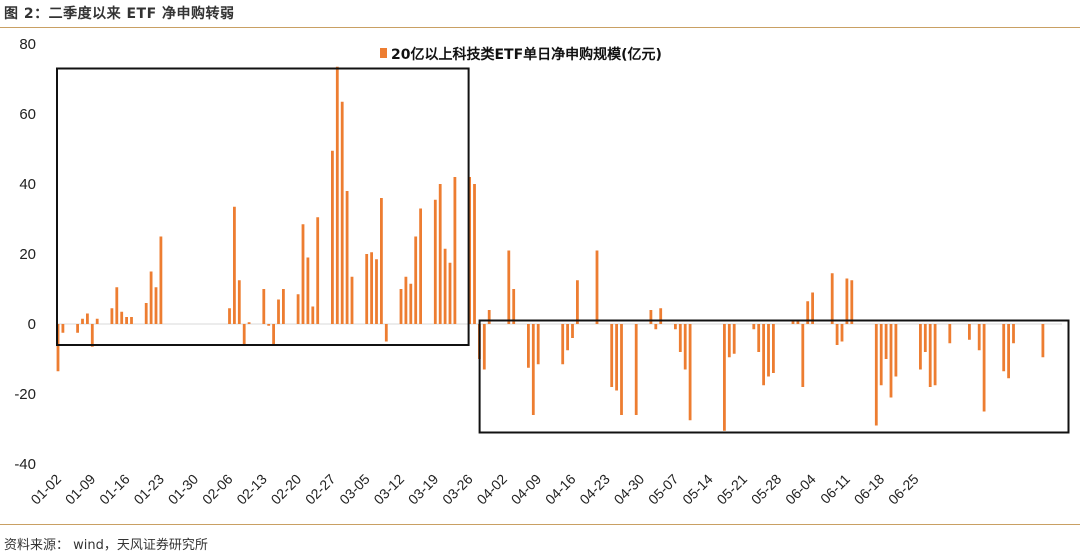 The height and width of the screenshot is (556, 1080). Describe the element at coordinates (526, 54) in the screenshot. I see `legend-label: 20亿以上科技类ETF单日净申购规模(亿元)` at that location.